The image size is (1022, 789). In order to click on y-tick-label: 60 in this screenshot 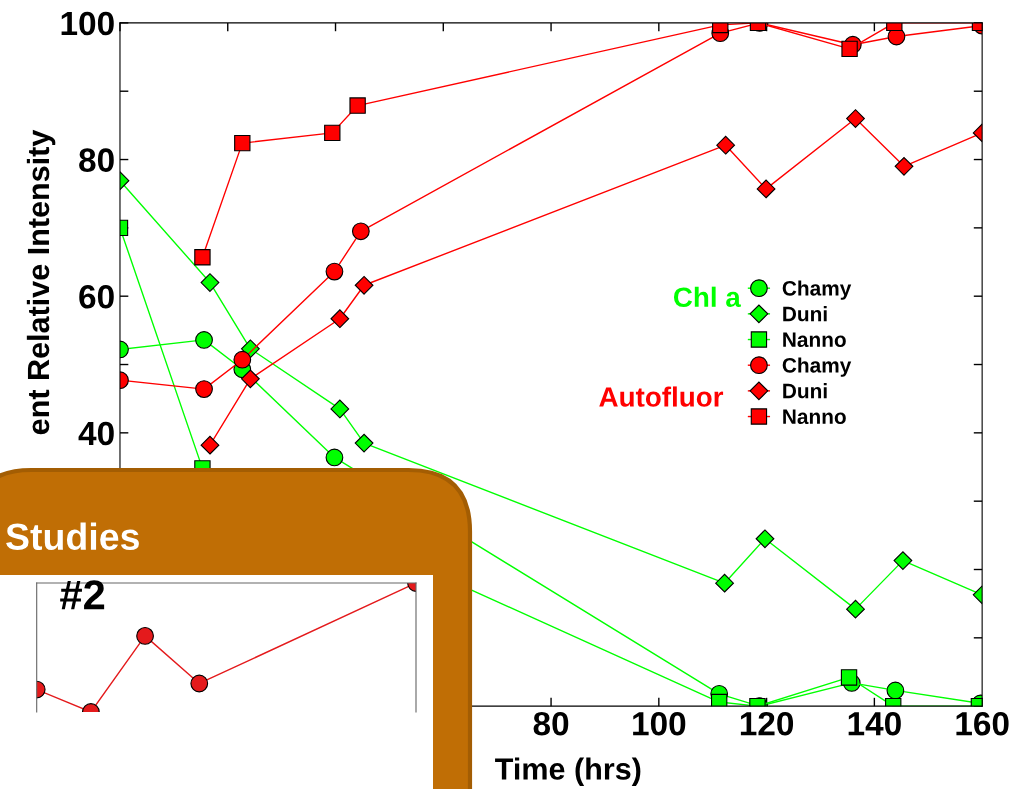, I will do `click(96, 296)`.